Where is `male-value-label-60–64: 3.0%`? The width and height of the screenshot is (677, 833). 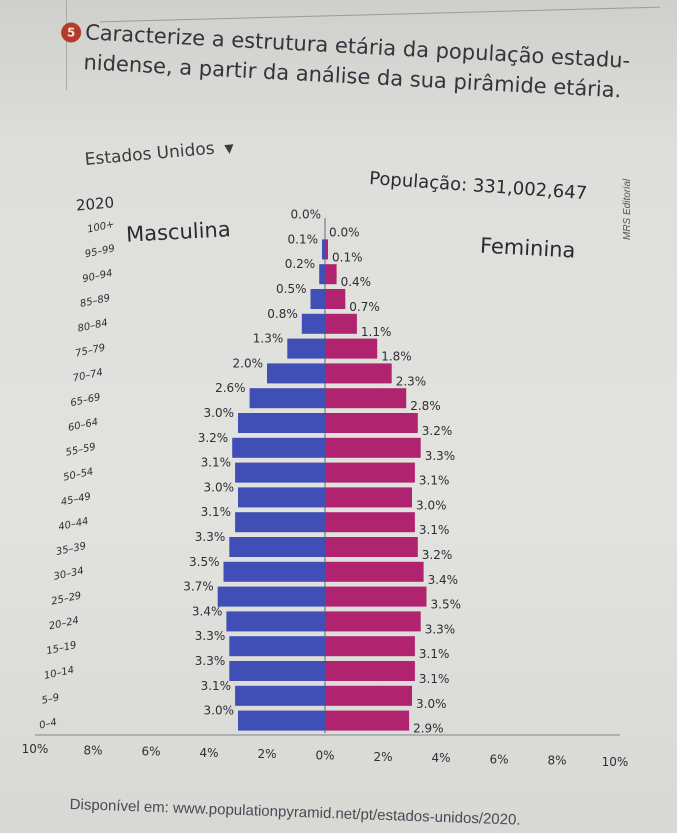 male-value-label-60–64: 3.0% is located at coordinates (219, 413).